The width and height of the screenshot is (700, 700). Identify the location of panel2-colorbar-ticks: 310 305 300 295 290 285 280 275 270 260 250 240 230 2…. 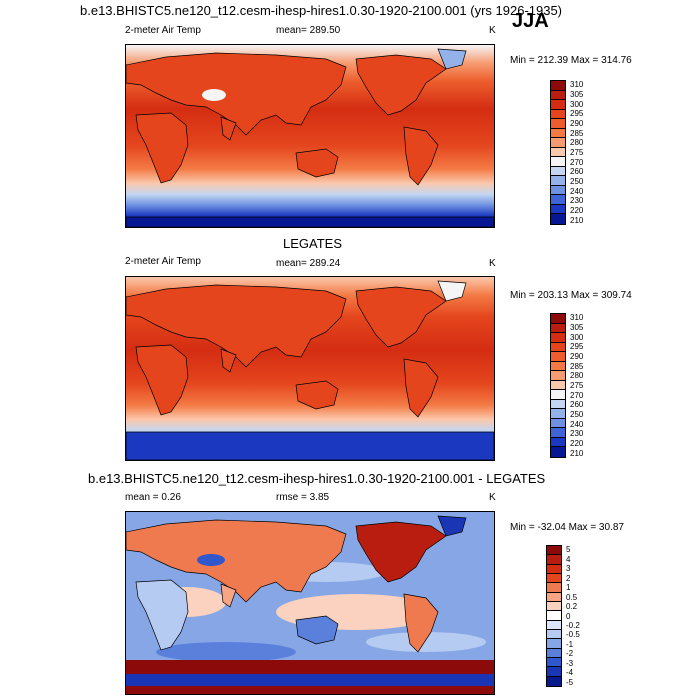
(590, 385).